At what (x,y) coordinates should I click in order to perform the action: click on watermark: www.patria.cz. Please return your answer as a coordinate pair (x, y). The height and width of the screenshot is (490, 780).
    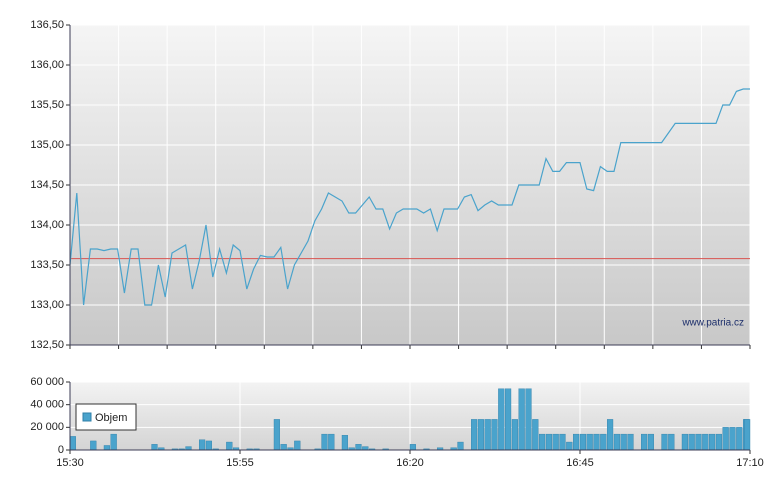
    Looking at the image, I should click on (712, 323).